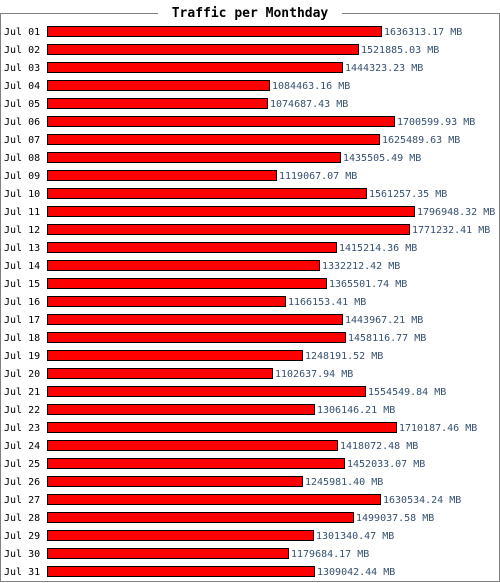  What do you see at coordinates (423, 32) in the screenshot?
I see `value-label: 1636313.17 MB` at bounding box center [423, 32].